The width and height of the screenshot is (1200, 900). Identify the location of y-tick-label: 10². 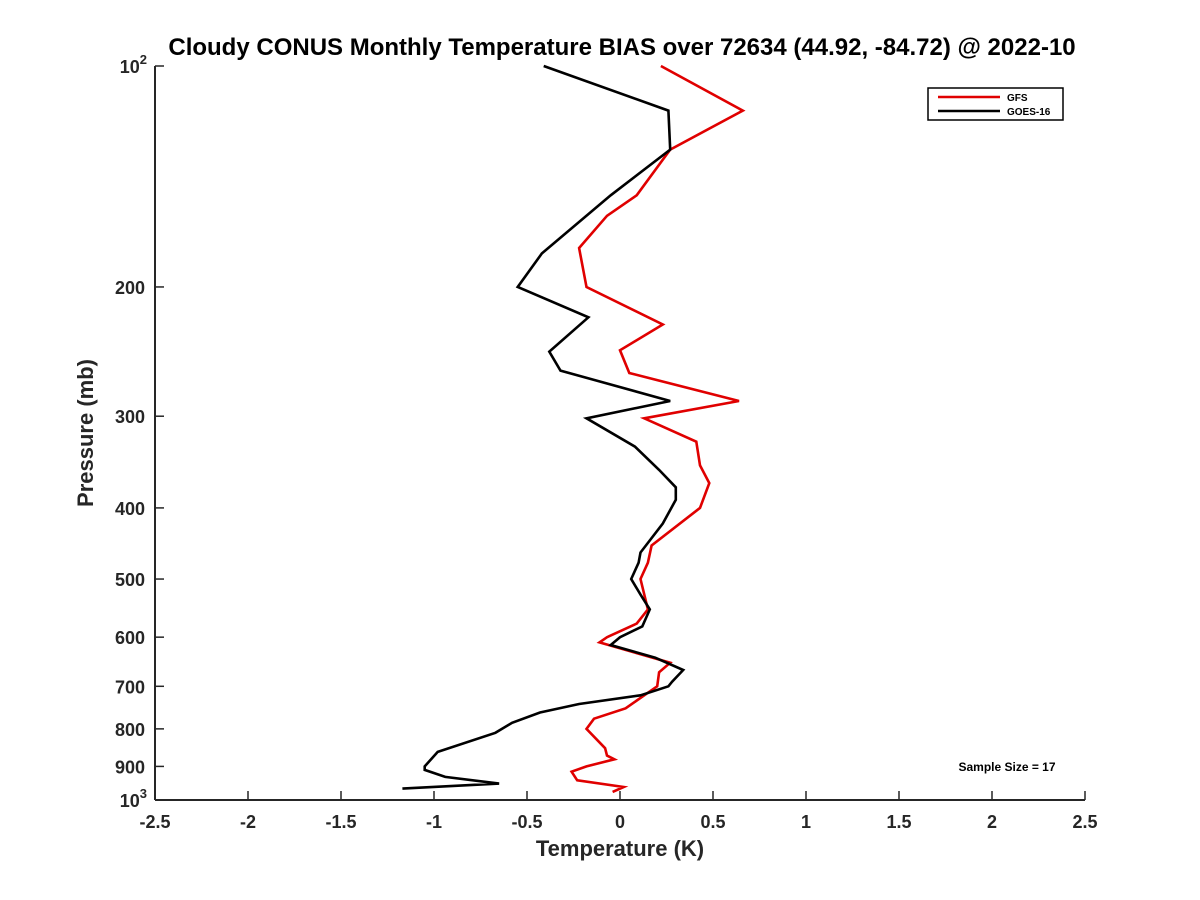
(133, 64).